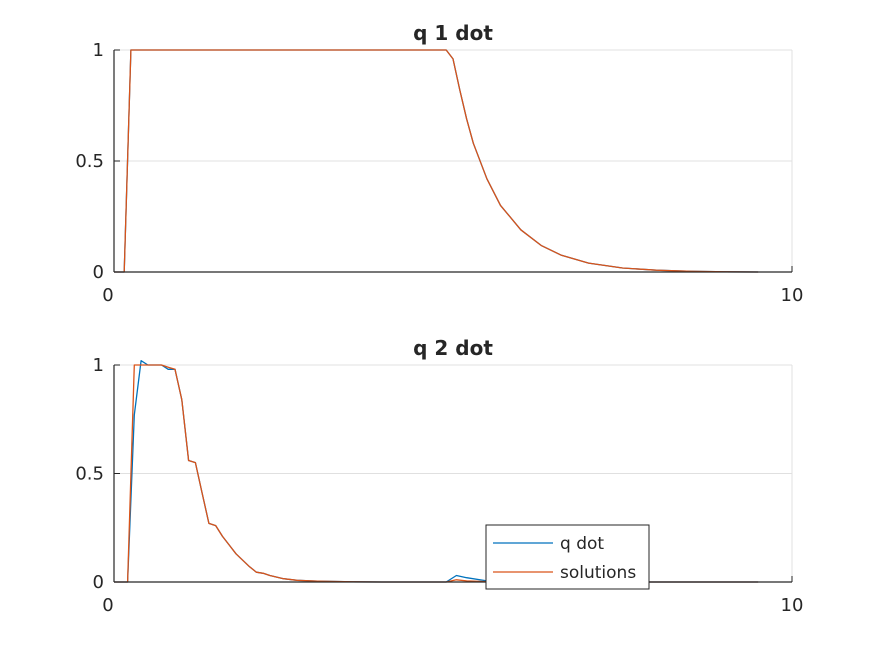 This screenshot has width=875, height=656. I want to click on legend-box, so click(567, 557).